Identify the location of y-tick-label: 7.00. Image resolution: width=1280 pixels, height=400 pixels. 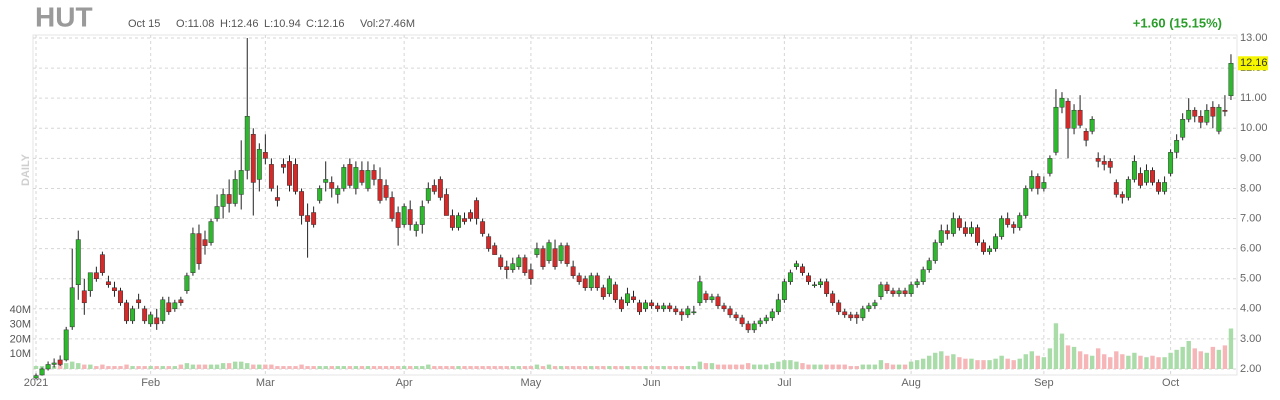
(1250, 218).